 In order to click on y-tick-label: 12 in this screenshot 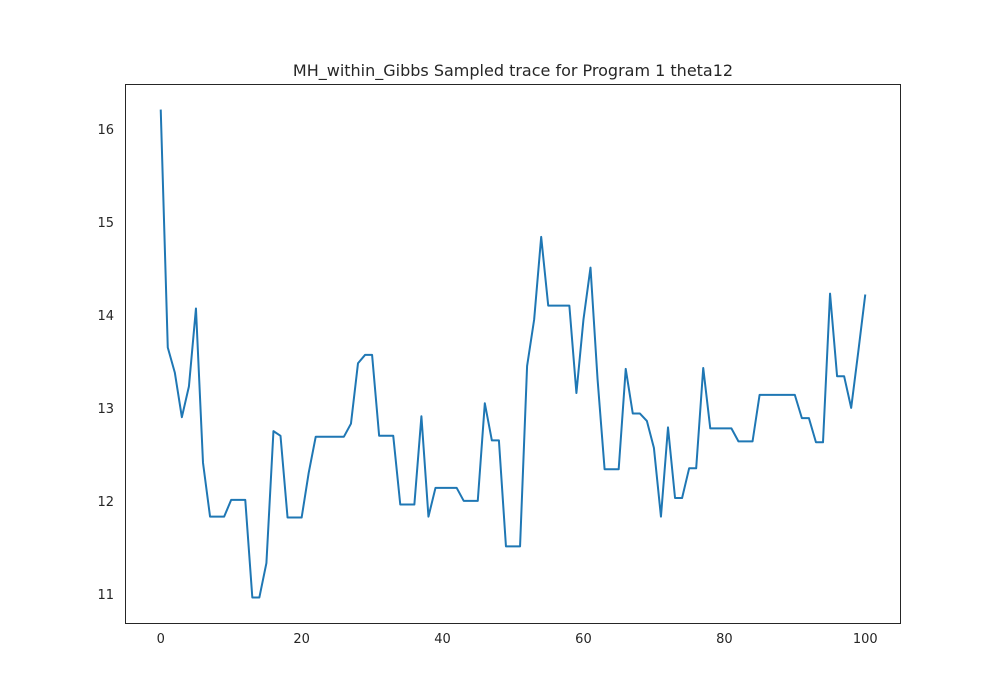, I will do `click(105, 502)`.